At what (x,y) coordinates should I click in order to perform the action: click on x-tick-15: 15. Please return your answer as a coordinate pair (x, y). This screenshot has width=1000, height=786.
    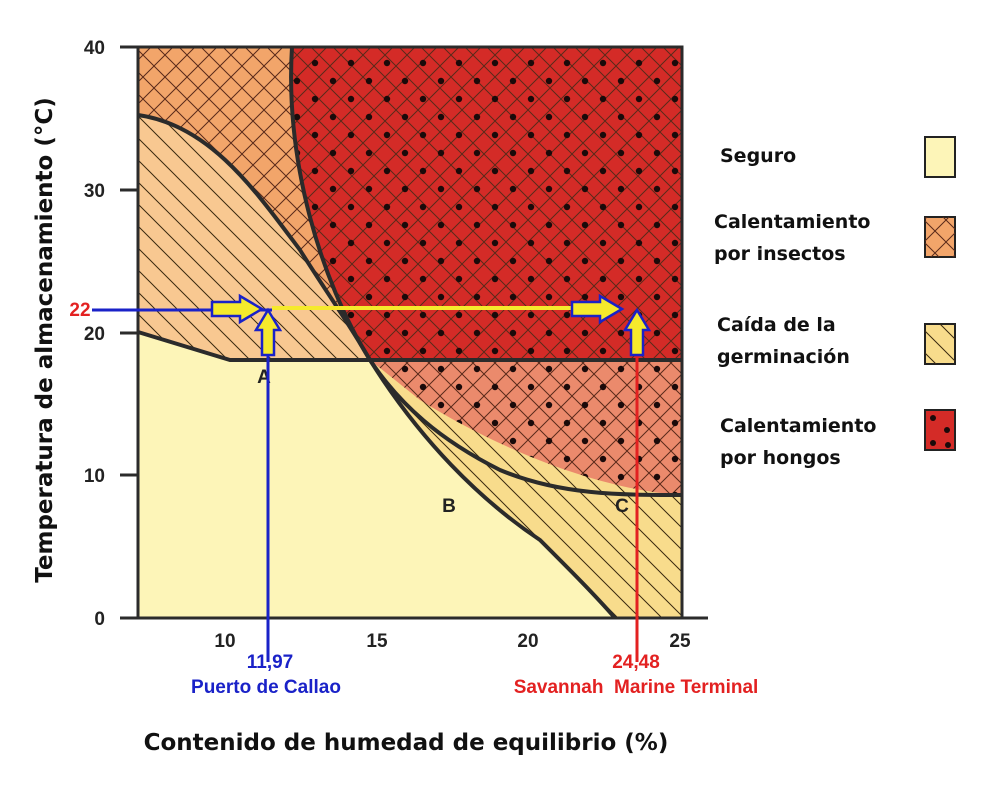
    Looking at the image, I should click on (377, 641).